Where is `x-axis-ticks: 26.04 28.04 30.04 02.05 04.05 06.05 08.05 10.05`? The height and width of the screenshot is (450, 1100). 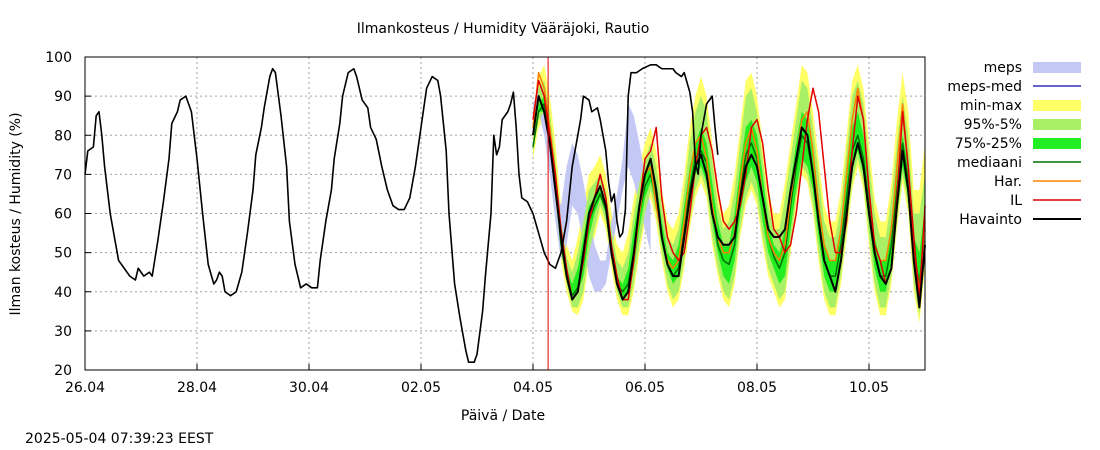
x-axis-ticks: 26.04 28.04 30.04 02.05 04.05 06.05 08.05 10.05 is located at coordinates (477, 380).